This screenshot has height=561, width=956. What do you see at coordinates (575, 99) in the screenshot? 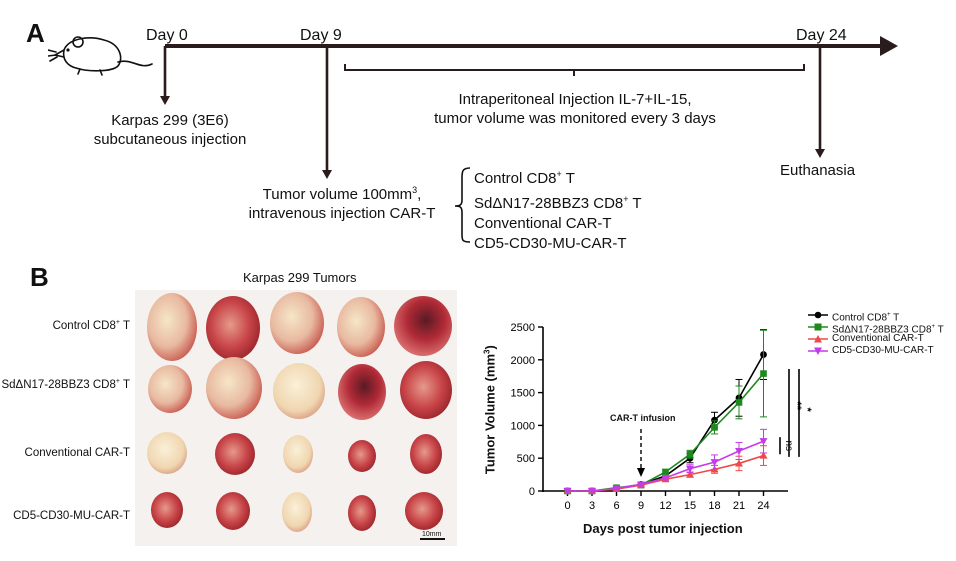
I see `bracket-note-line1: Intraperitoneal Injection IL-7+IL-15,` at bounding box center [575, 99].